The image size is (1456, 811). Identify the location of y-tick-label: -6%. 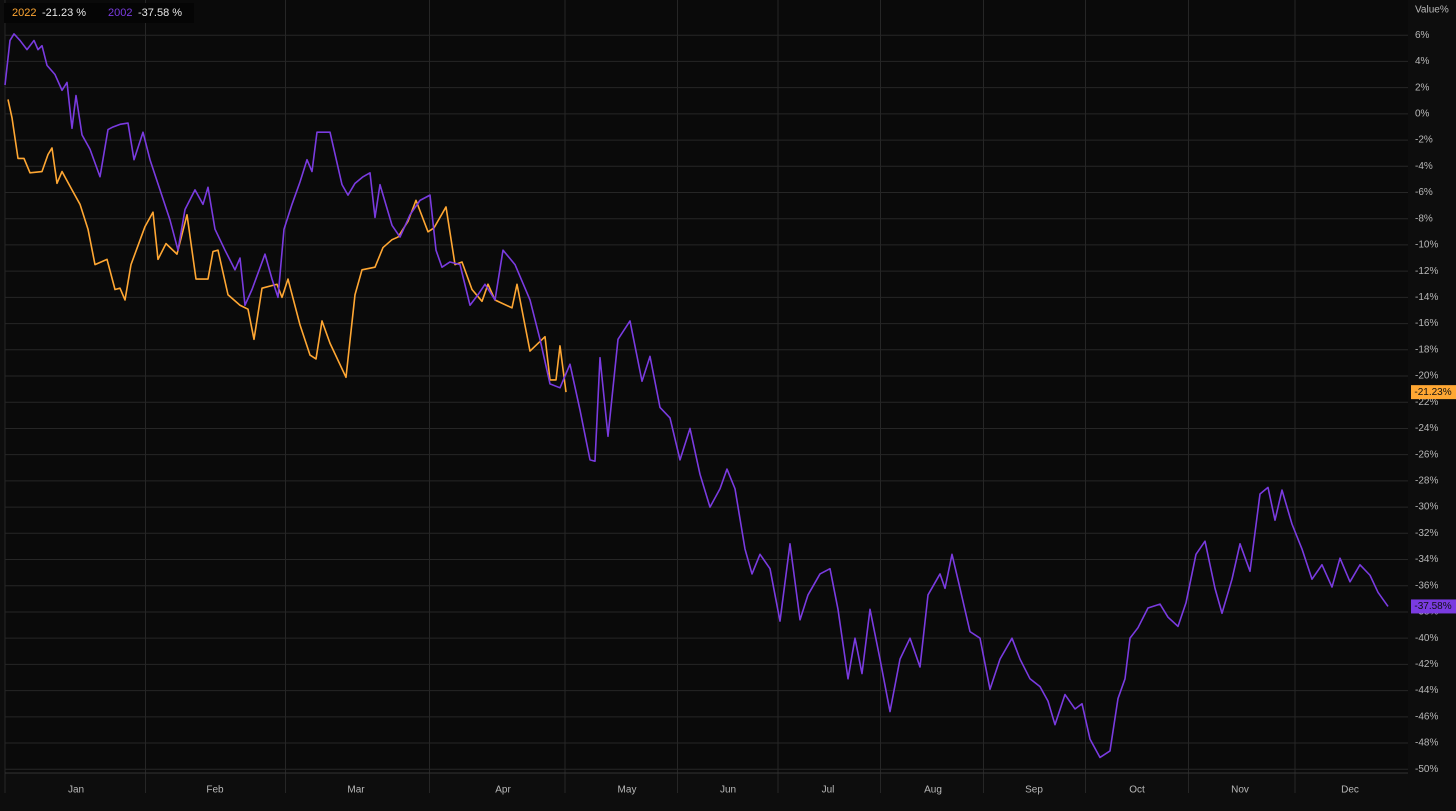
(1424, 192).